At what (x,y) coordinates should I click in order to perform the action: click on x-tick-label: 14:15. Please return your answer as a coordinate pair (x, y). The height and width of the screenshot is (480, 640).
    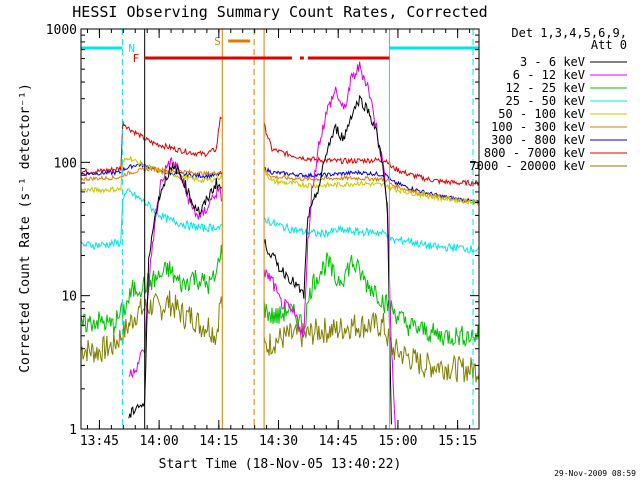
    Looking at the image, I should click on (218, 441).